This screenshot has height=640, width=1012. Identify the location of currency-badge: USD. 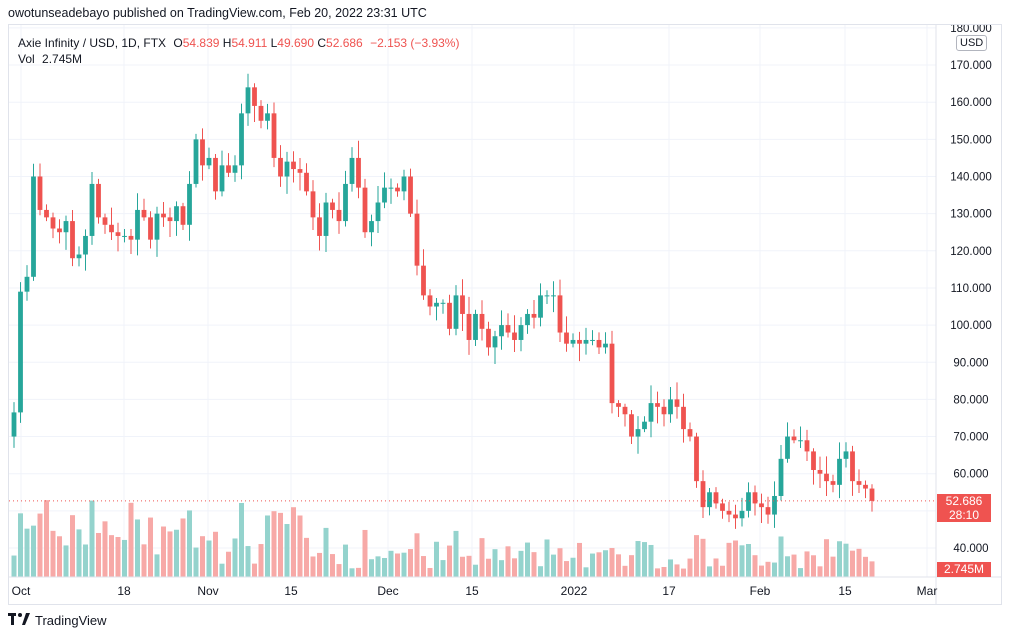
(972, 43).